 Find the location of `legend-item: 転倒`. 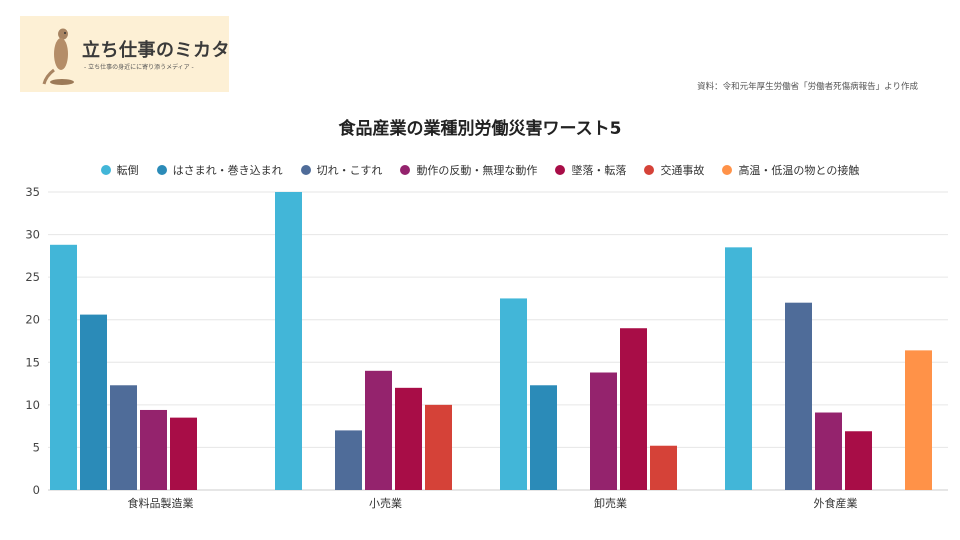

legend-item: 転倒 is located at coordinates (119, 170).